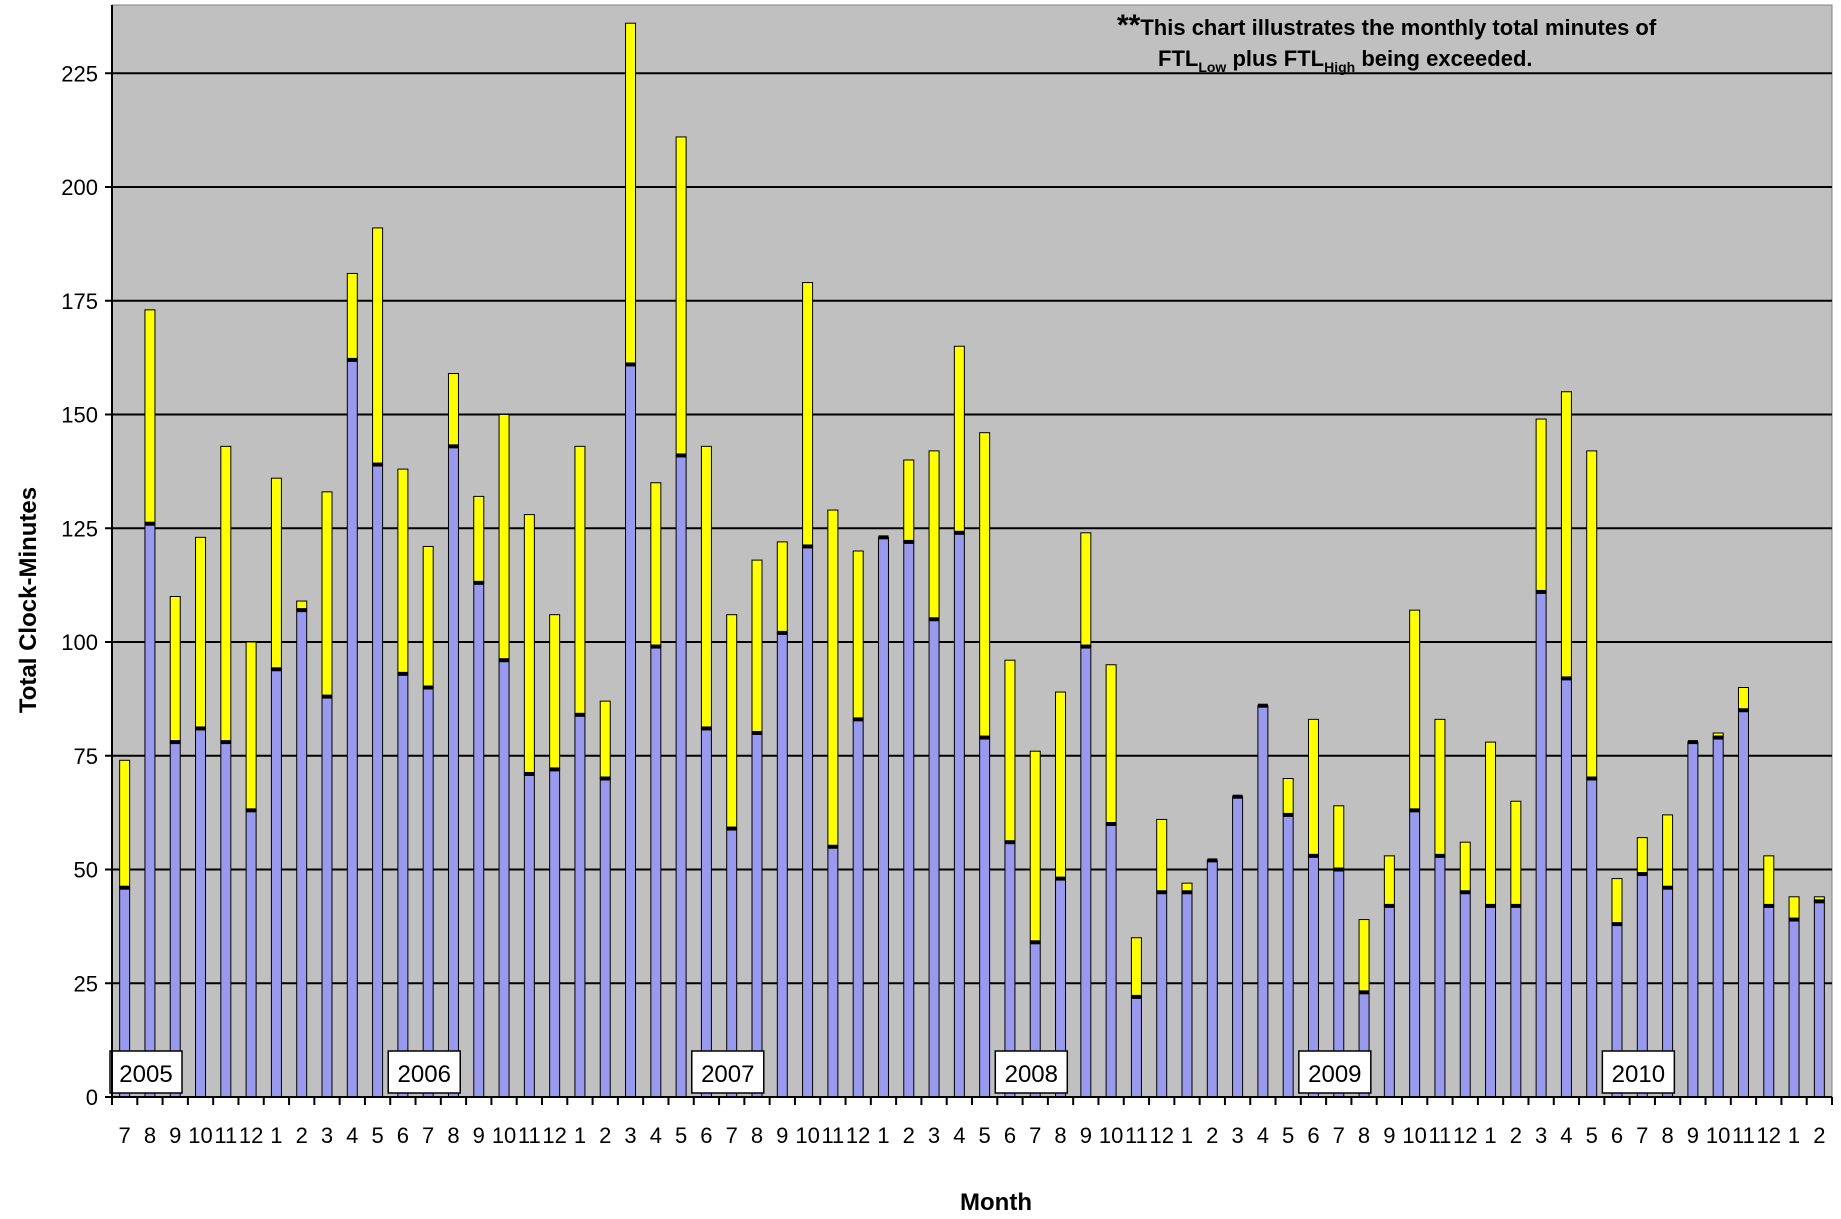 This screenshot has width=1841, height=1219. I want to click on annotation-prefix: **, so click(1129, 25).